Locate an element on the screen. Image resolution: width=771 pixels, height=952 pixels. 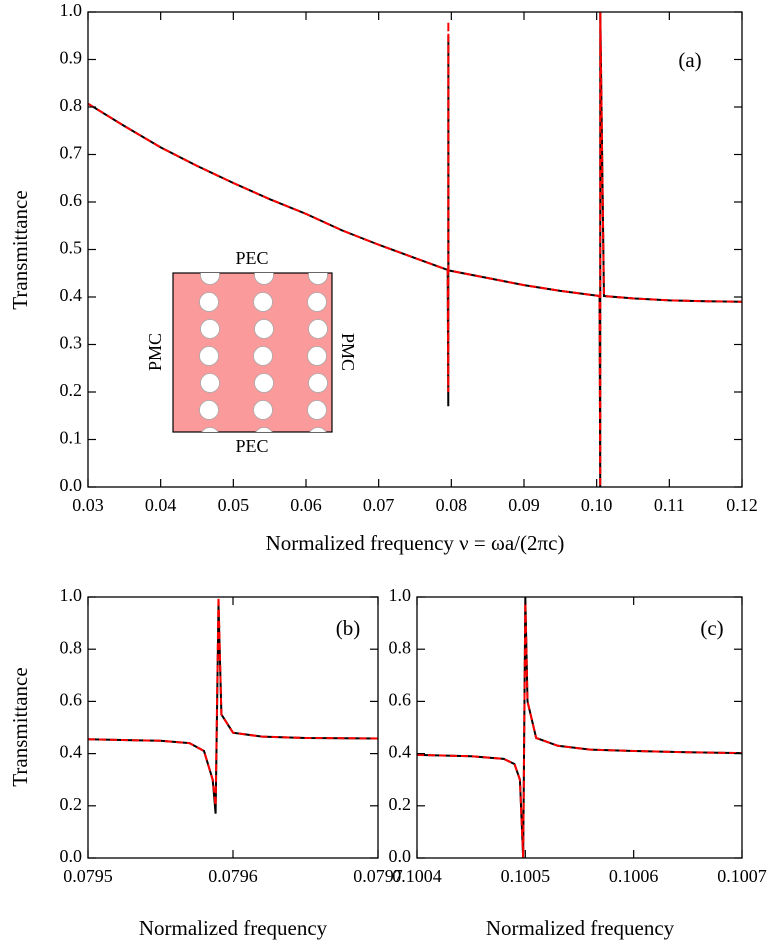
x-tick-label: 0.05 is located at coordinates (234, 505).